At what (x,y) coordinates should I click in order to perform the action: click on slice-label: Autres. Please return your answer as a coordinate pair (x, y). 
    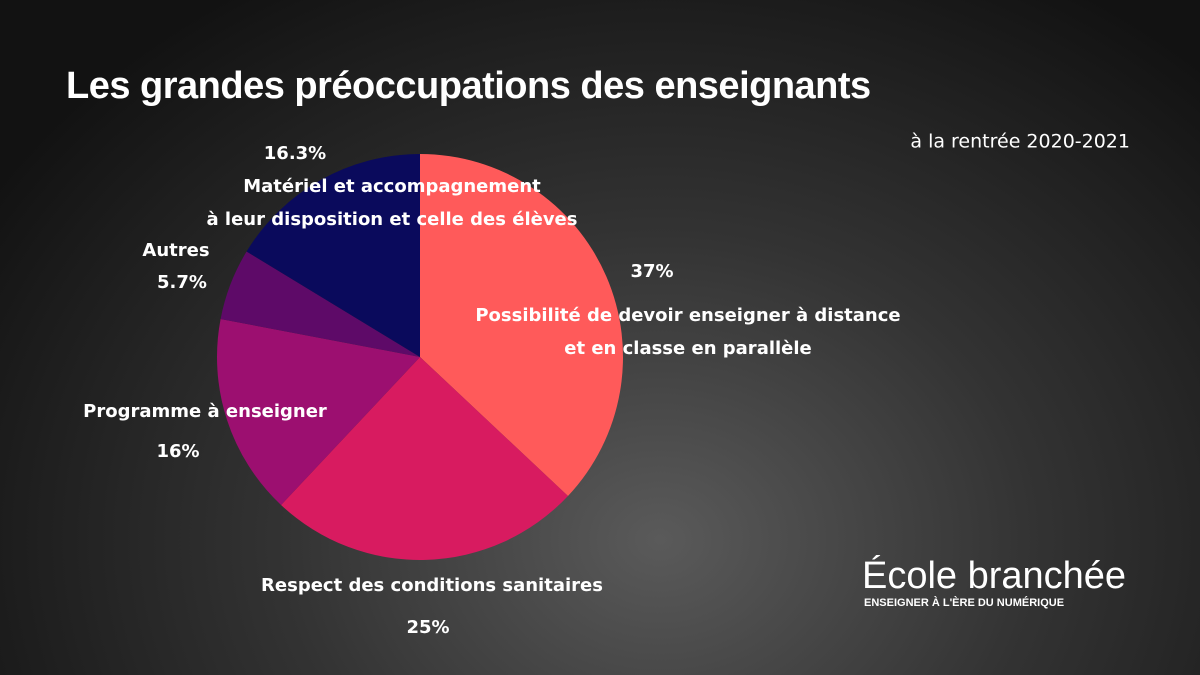
    Looking at the image, I should click on (175, 250).